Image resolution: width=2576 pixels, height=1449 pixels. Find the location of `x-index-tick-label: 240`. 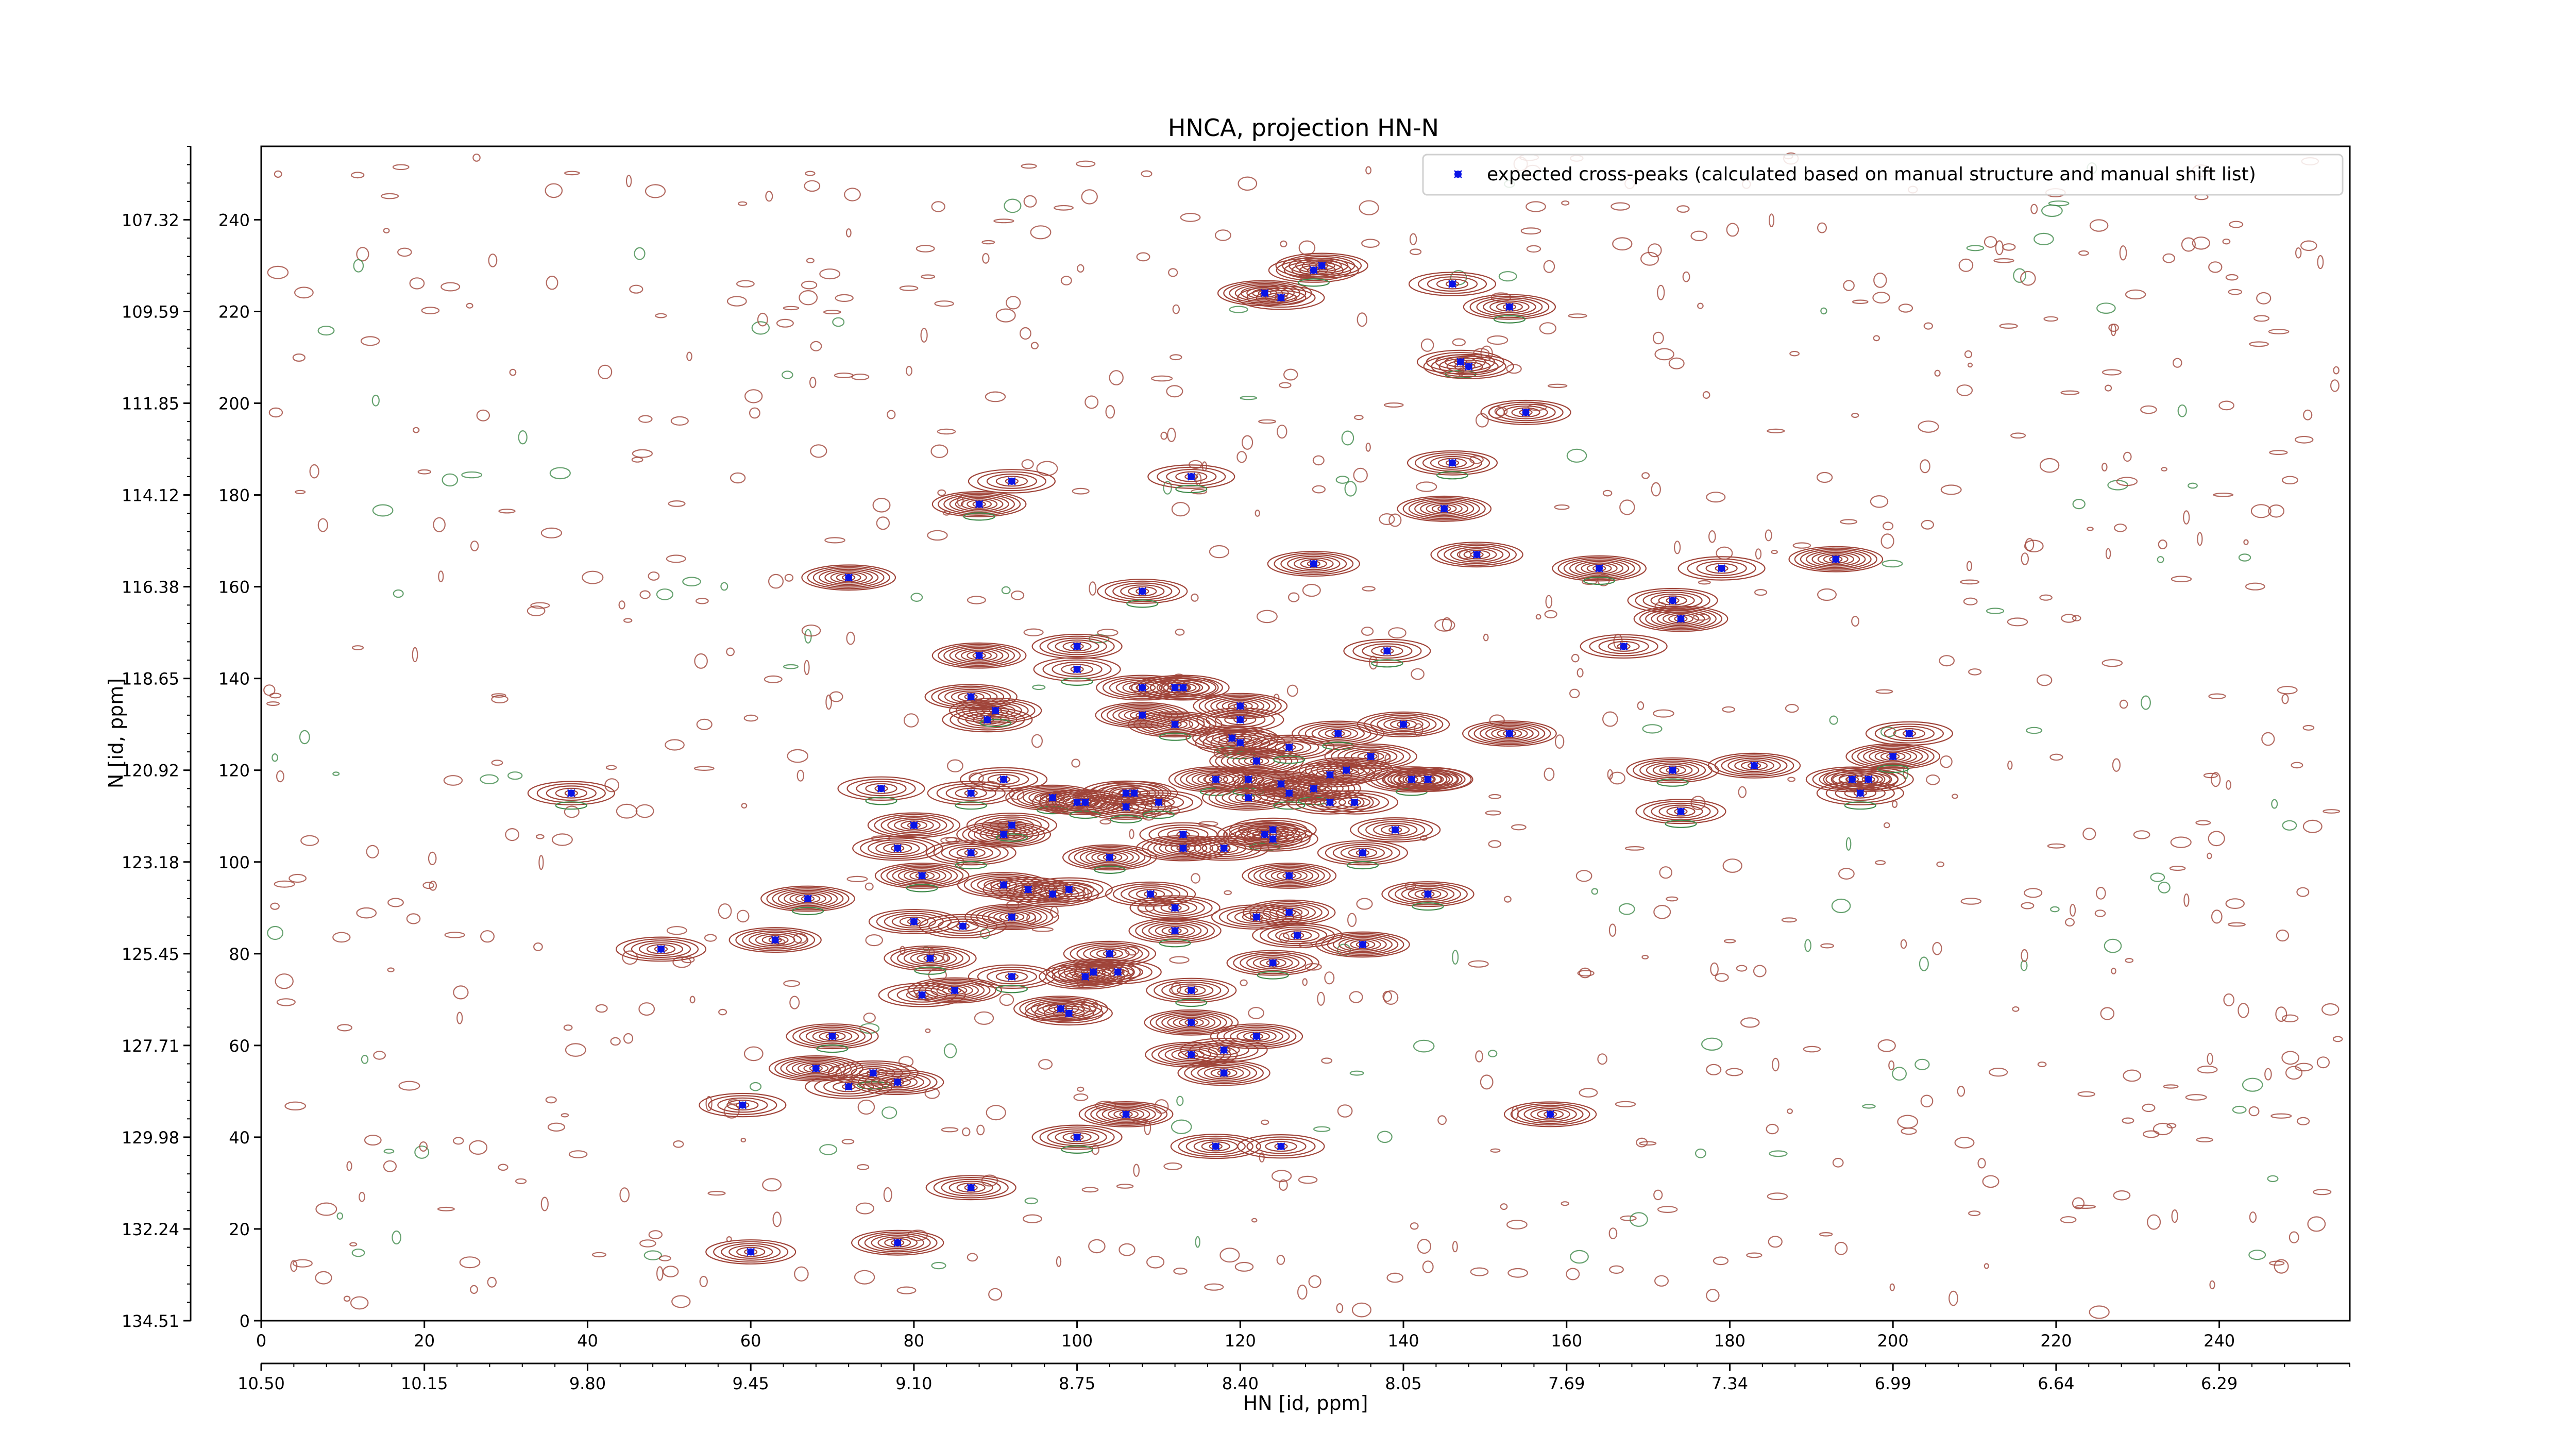

x-index-tick-label: 240 is located at coordinates (2219, 1341).